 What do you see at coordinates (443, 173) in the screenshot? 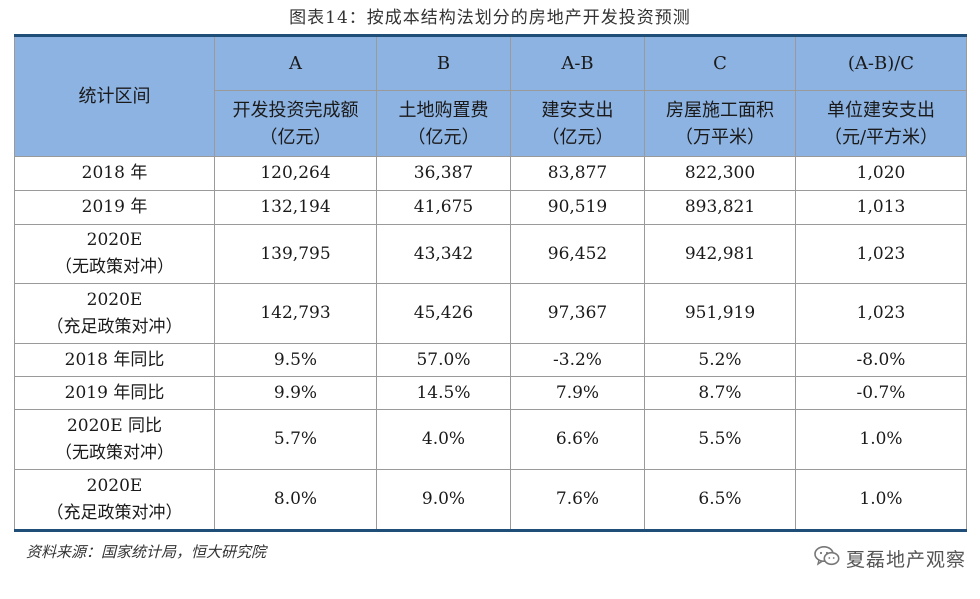
I see `table-cell: 36,387` at bounding box center [443, 173].